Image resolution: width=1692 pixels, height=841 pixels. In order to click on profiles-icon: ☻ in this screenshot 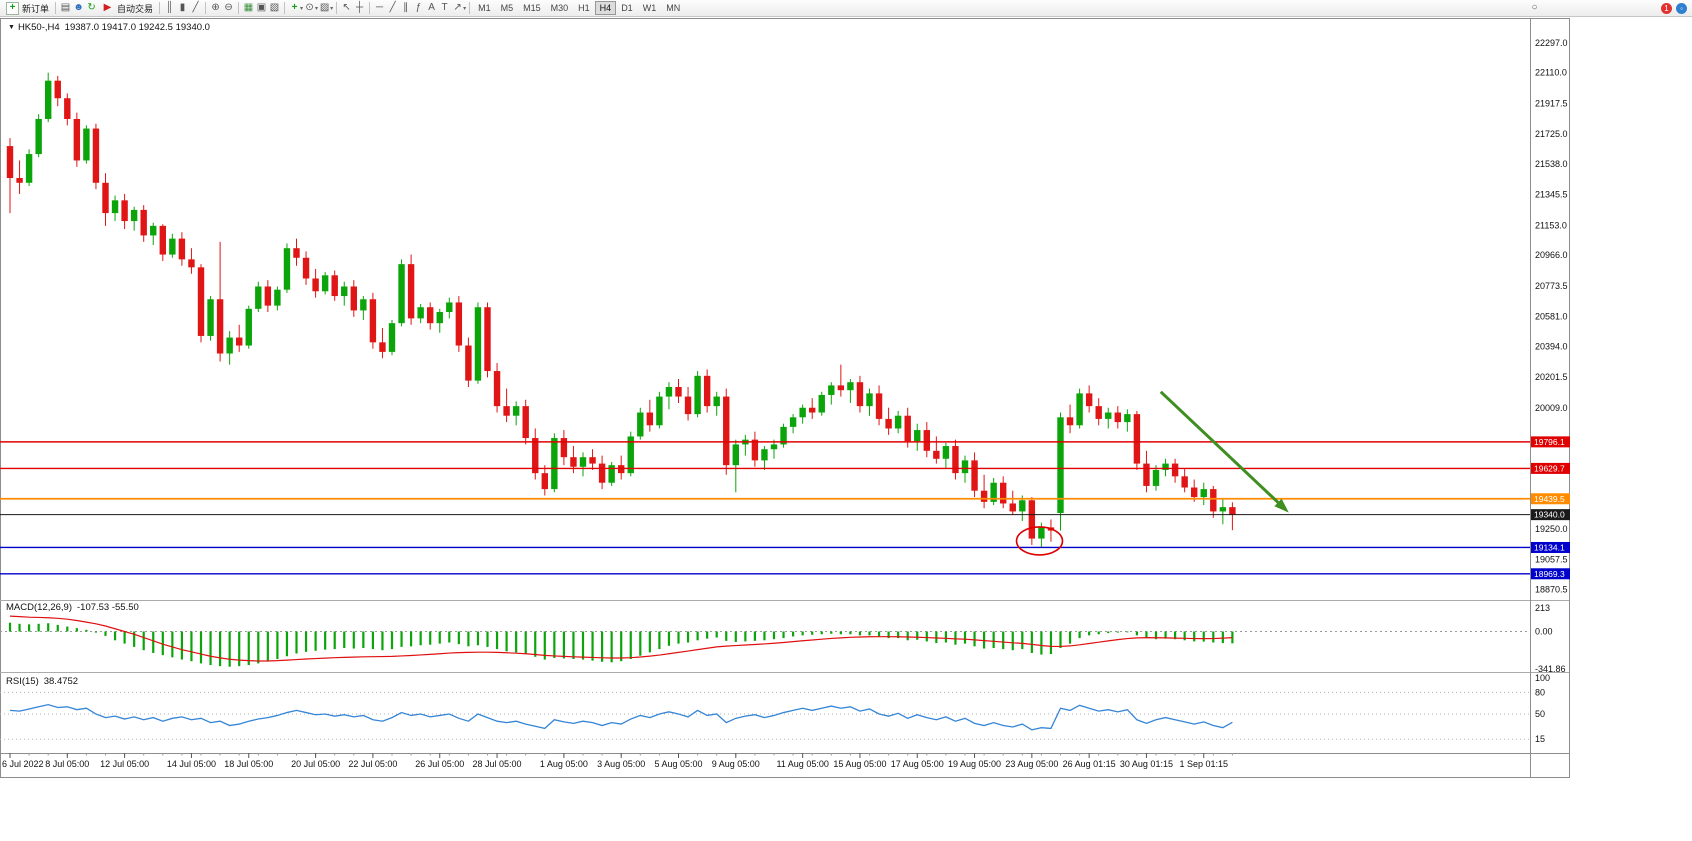, I will do `click(78, 7)`.